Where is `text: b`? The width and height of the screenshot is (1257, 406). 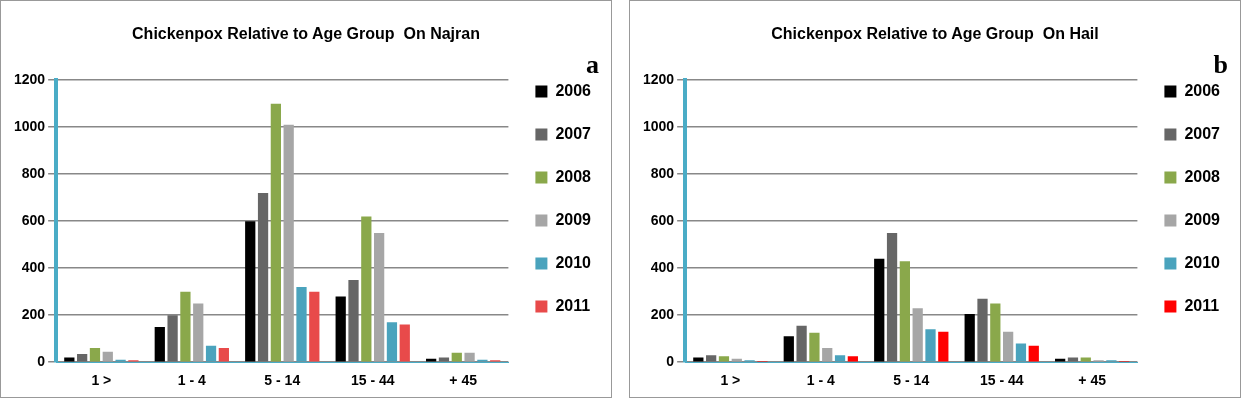 text: b is located at coordinates (1220, 64).